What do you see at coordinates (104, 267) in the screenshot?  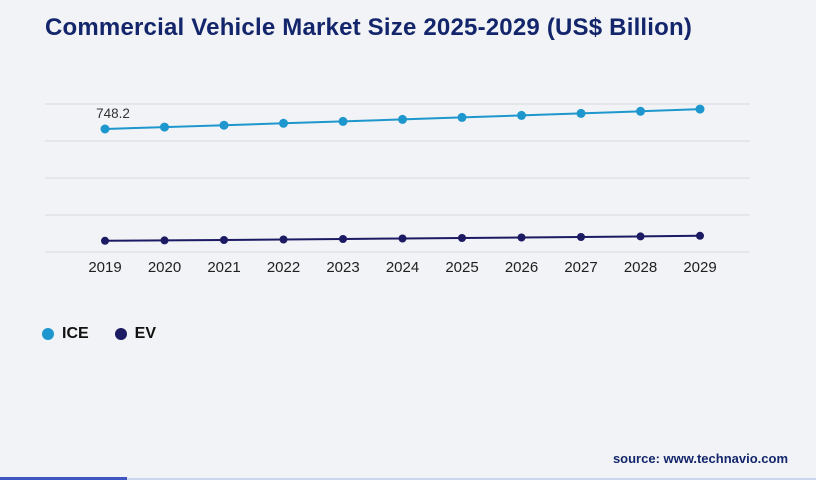 I see `x-axis-label: 2019` at bounding box center [104, 267].